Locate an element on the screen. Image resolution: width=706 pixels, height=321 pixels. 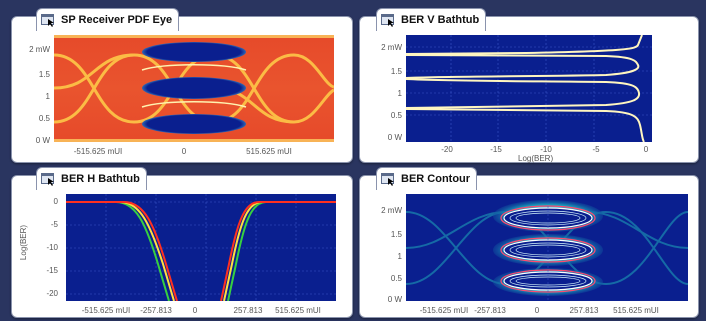
panel-title: BER H Bathtub is located at coordinates (100, 179).